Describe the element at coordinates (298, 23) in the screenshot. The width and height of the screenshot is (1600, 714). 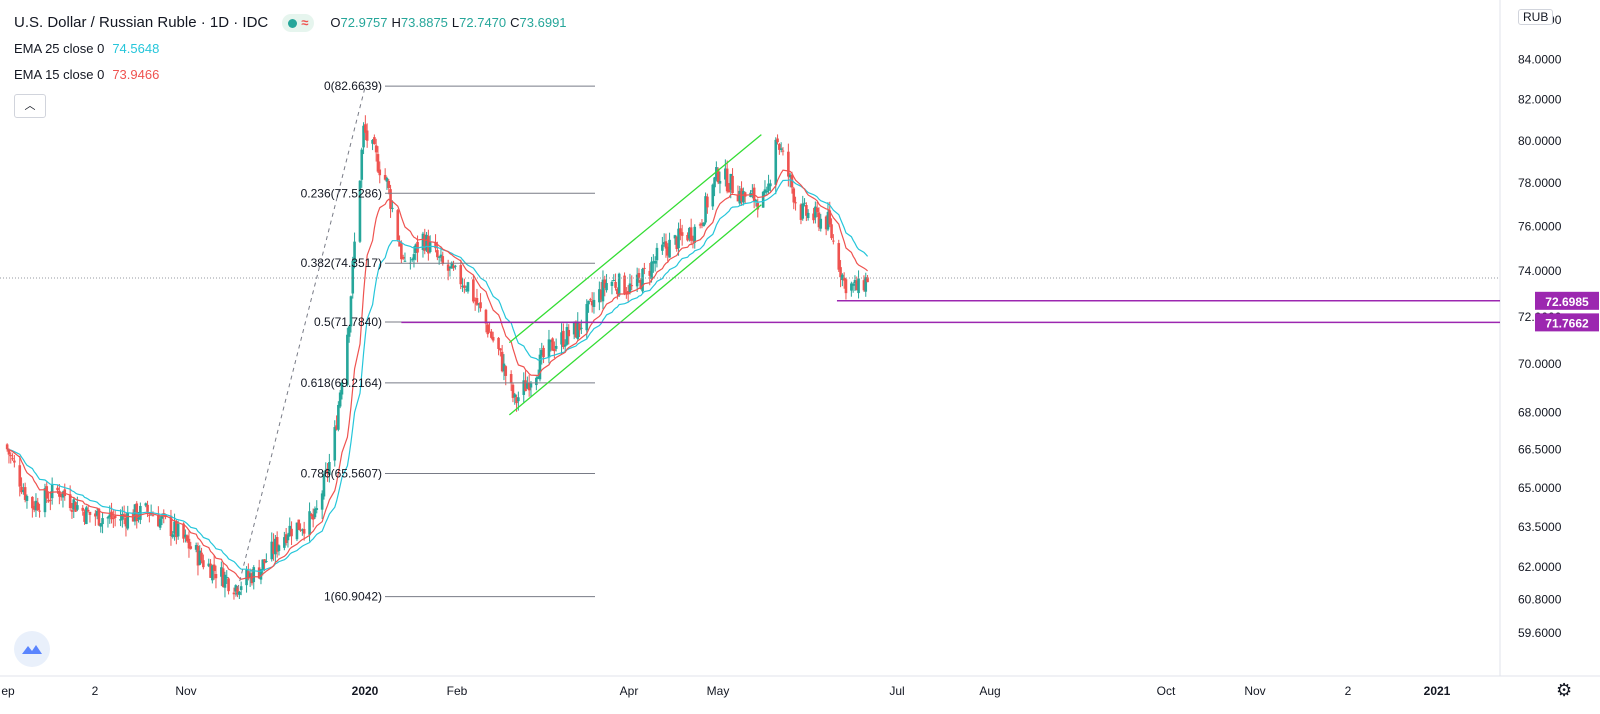
I see `market-status-pill: ≈` at that location.